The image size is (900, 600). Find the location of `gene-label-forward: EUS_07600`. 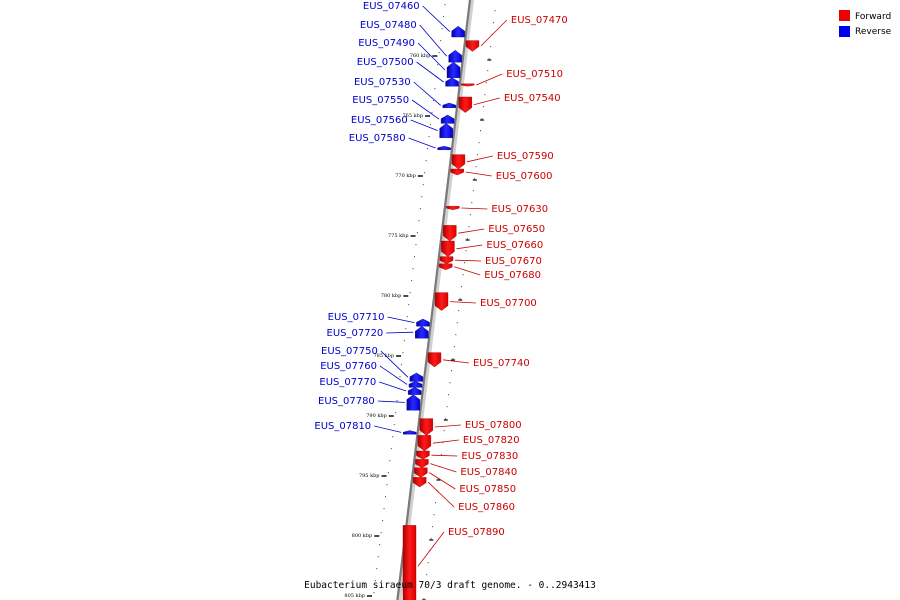

gene-label-forward: EUS_07600 is located at coordinates (524, 176).